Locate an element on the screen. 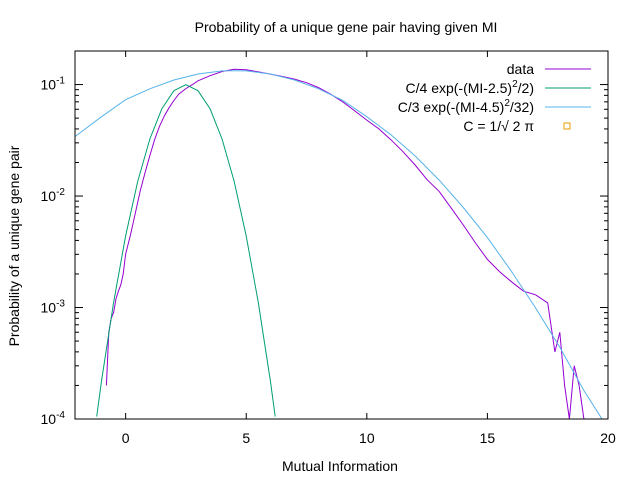 The width and height of the screenshot is (640, 480). x-axis-label: Mutual Information is located at coordinates (340, 466).